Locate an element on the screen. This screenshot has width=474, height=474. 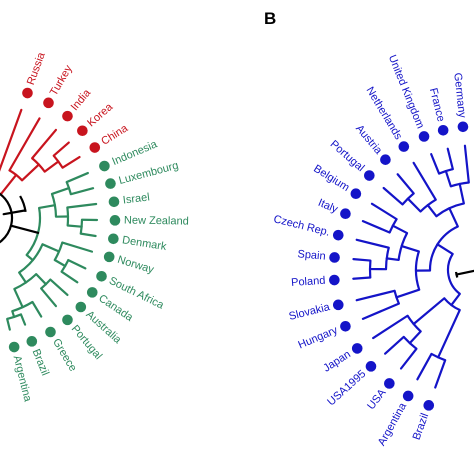
leaf-label: China is located at coordinates (114, 135).